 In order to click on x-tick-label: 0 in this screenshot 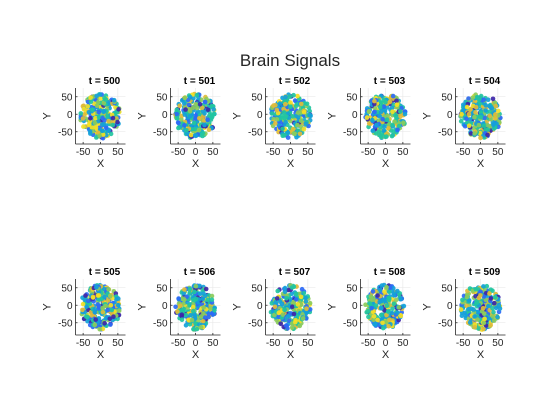, I will do `click(291, 152)`.